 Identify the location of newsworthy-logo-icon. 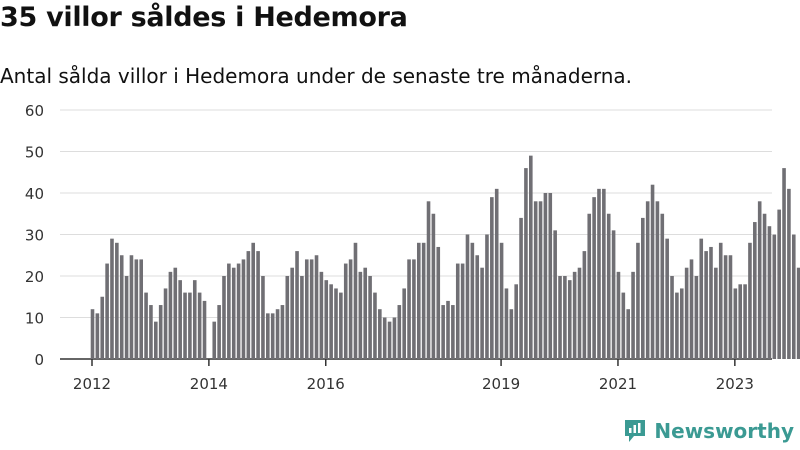
(635, 431).